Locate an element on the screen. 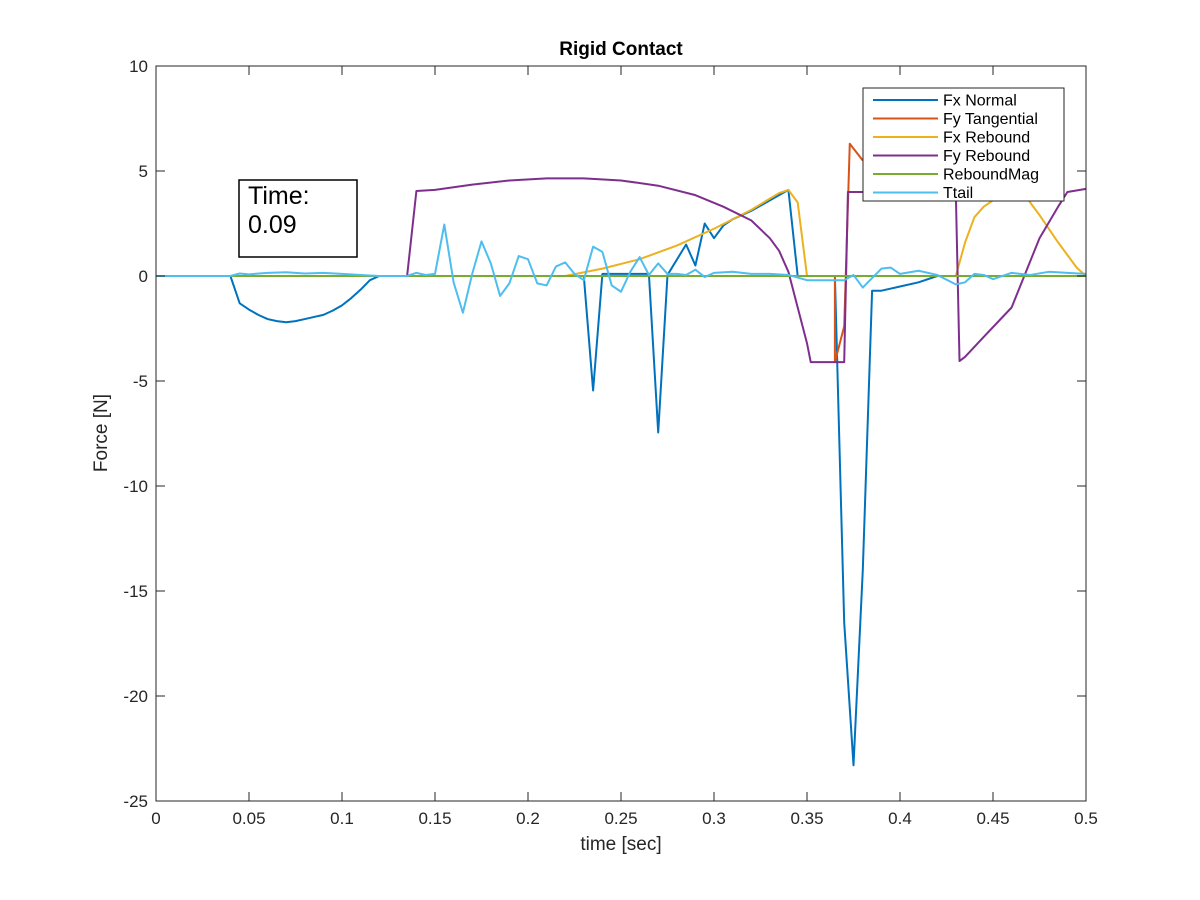  legend-label: Fx Rebound is located at coordinates (986, 138).